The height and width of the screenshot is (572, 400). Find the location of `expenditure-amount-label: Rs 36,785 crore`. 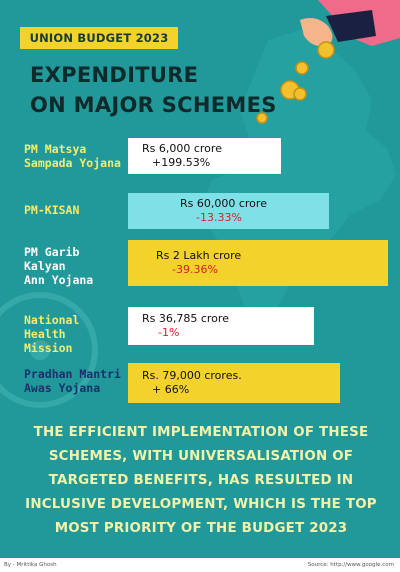

expenditure-amount-label: Rs 36,785 crore is located at coordinates (185, 318).